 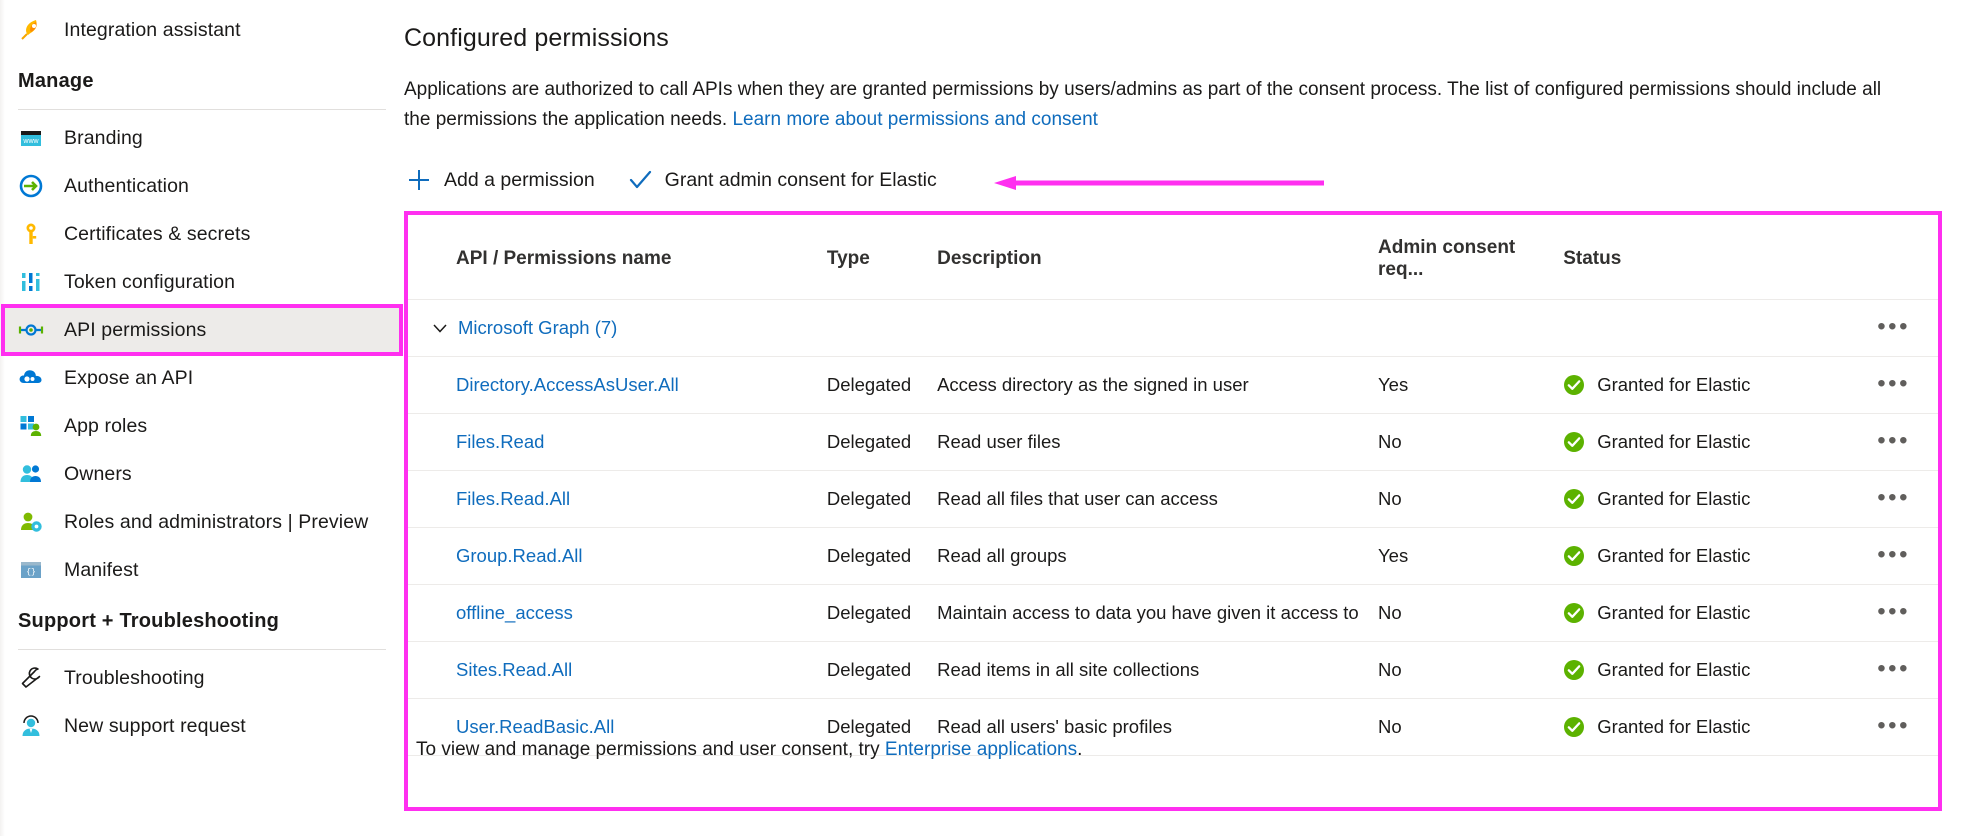 I want to click on permission-name-link: offline_access, so click(x=514, y=612).